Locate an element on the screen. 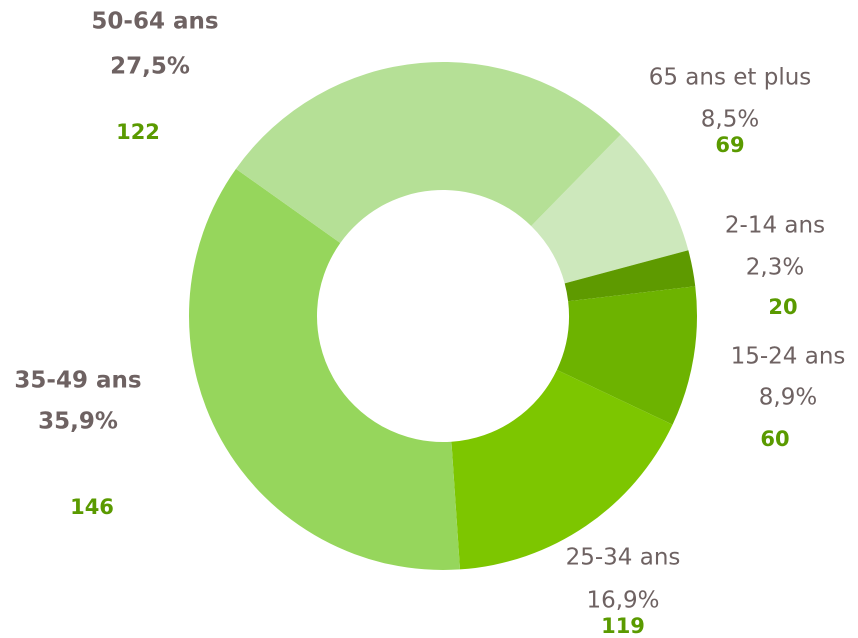 Image resolution: width=858 pixels, height=638 pixels. slice-name: 50-64 ans is located at coordinates (154, 22).